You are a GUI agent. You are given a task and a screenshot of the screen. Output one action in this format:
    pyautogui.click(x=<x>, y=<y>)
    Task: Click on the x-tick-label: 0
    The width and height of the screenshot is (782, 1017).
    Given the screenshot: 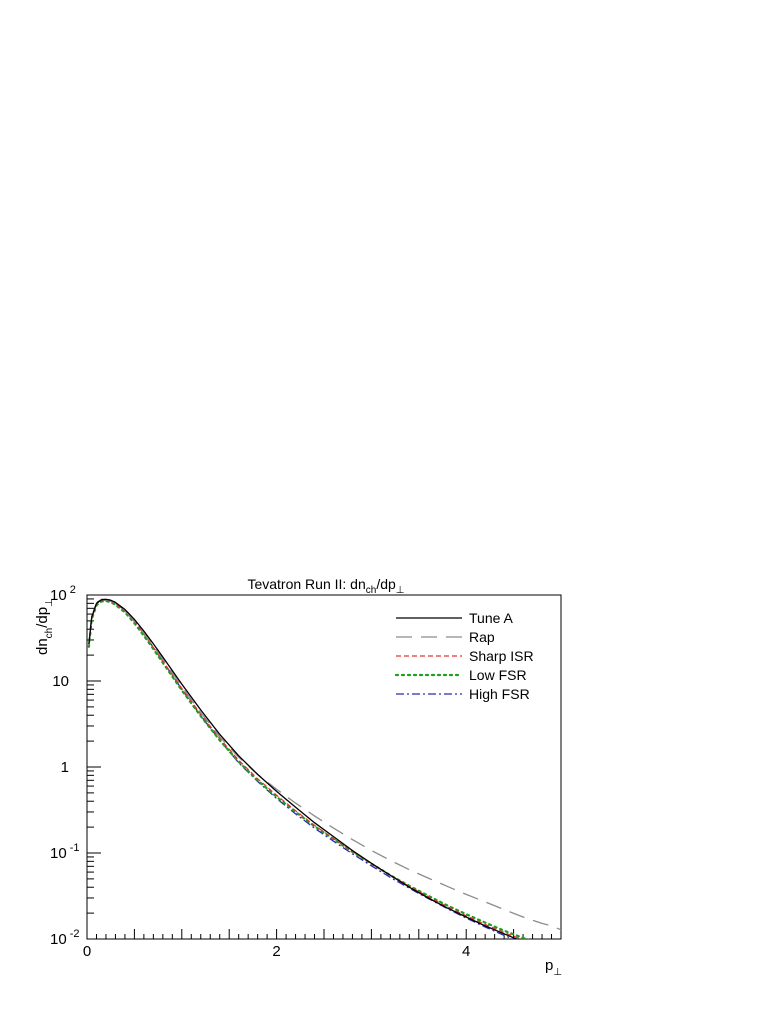 What is the action you would take?
    pyautogui.click(x=87, y=951)
    